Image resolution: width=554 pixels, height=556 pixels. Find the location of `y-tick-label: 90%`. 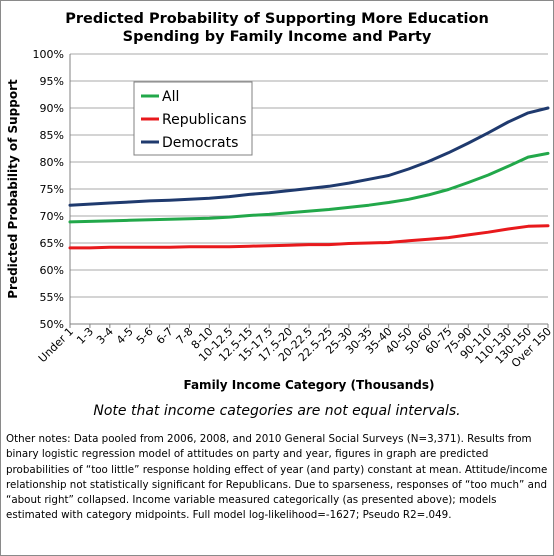

y-tick-label: 90% is located at coordinates (52, 108).